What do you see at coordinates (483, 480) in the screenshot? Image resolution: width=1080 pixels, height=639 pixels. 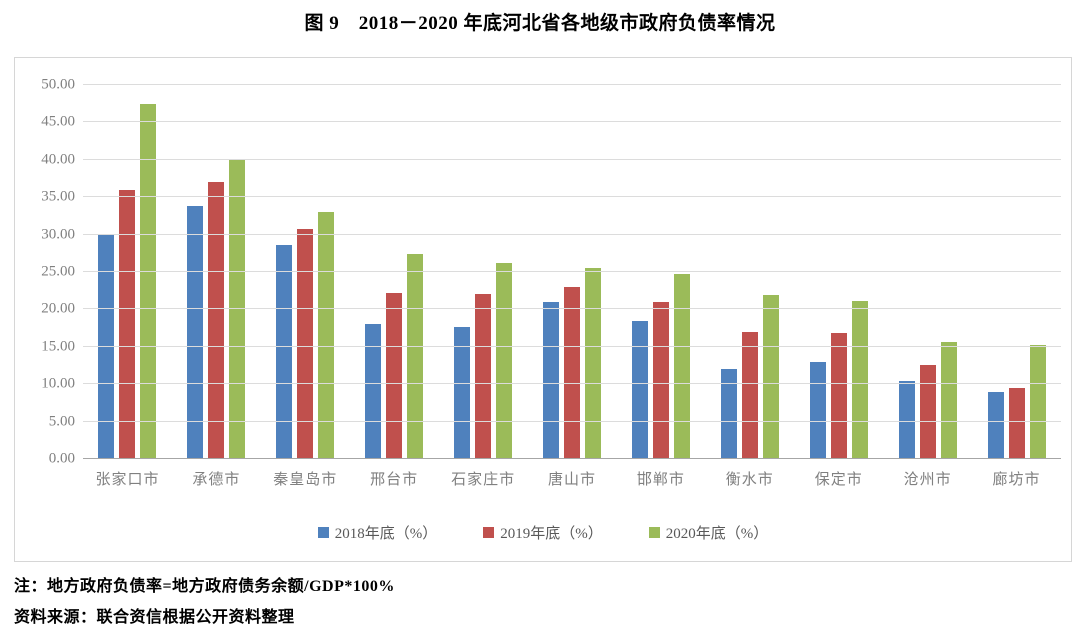 I see `x-axis-label: 石家庄市` at bounding box center [483, 480].